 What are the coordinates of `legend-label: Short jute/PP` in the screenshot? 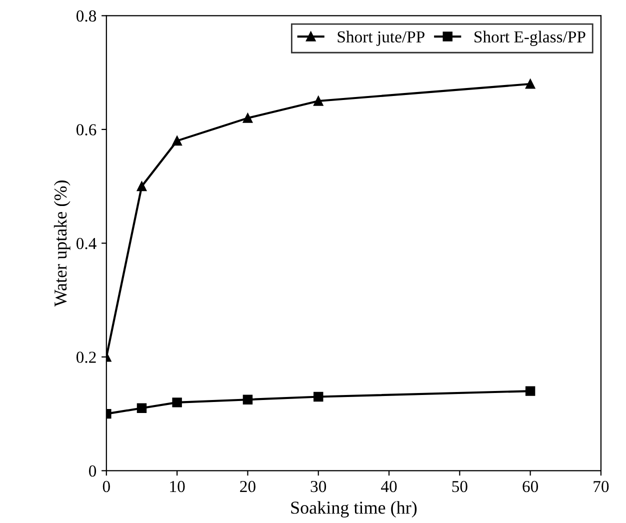 It's located at (381, 38).